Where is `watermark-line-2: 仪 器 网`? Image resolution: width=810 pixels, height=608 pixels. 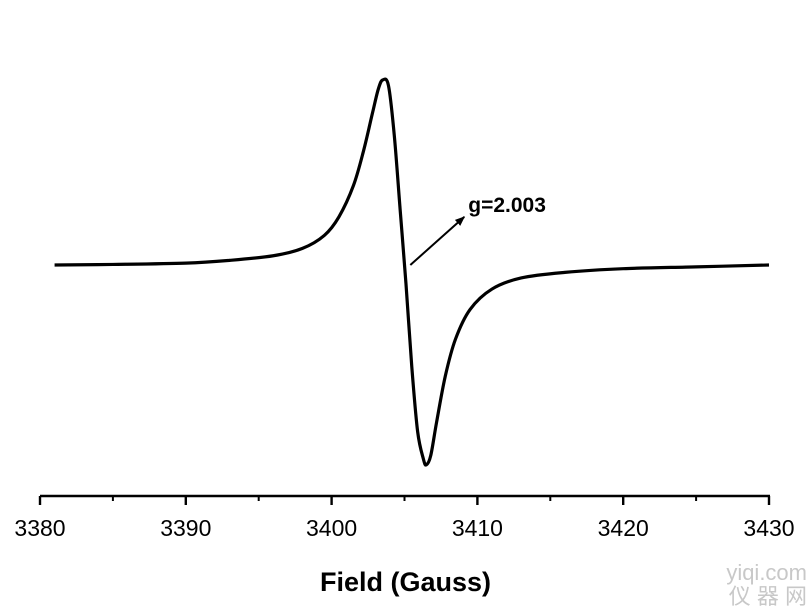 watermark-line-2: 仪 器 网 is located at coordinates (768, 596).